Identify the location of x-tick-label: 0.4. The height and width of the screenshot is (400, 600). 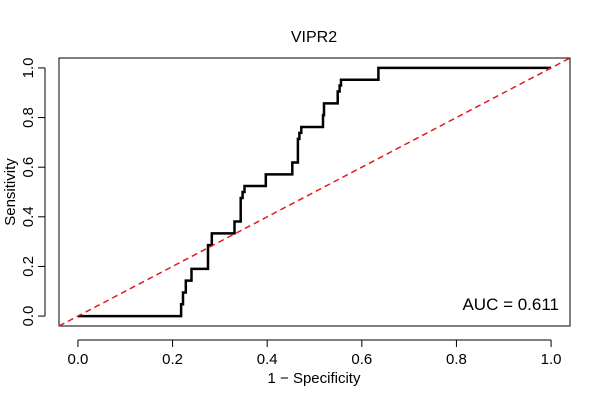
(267, 359).